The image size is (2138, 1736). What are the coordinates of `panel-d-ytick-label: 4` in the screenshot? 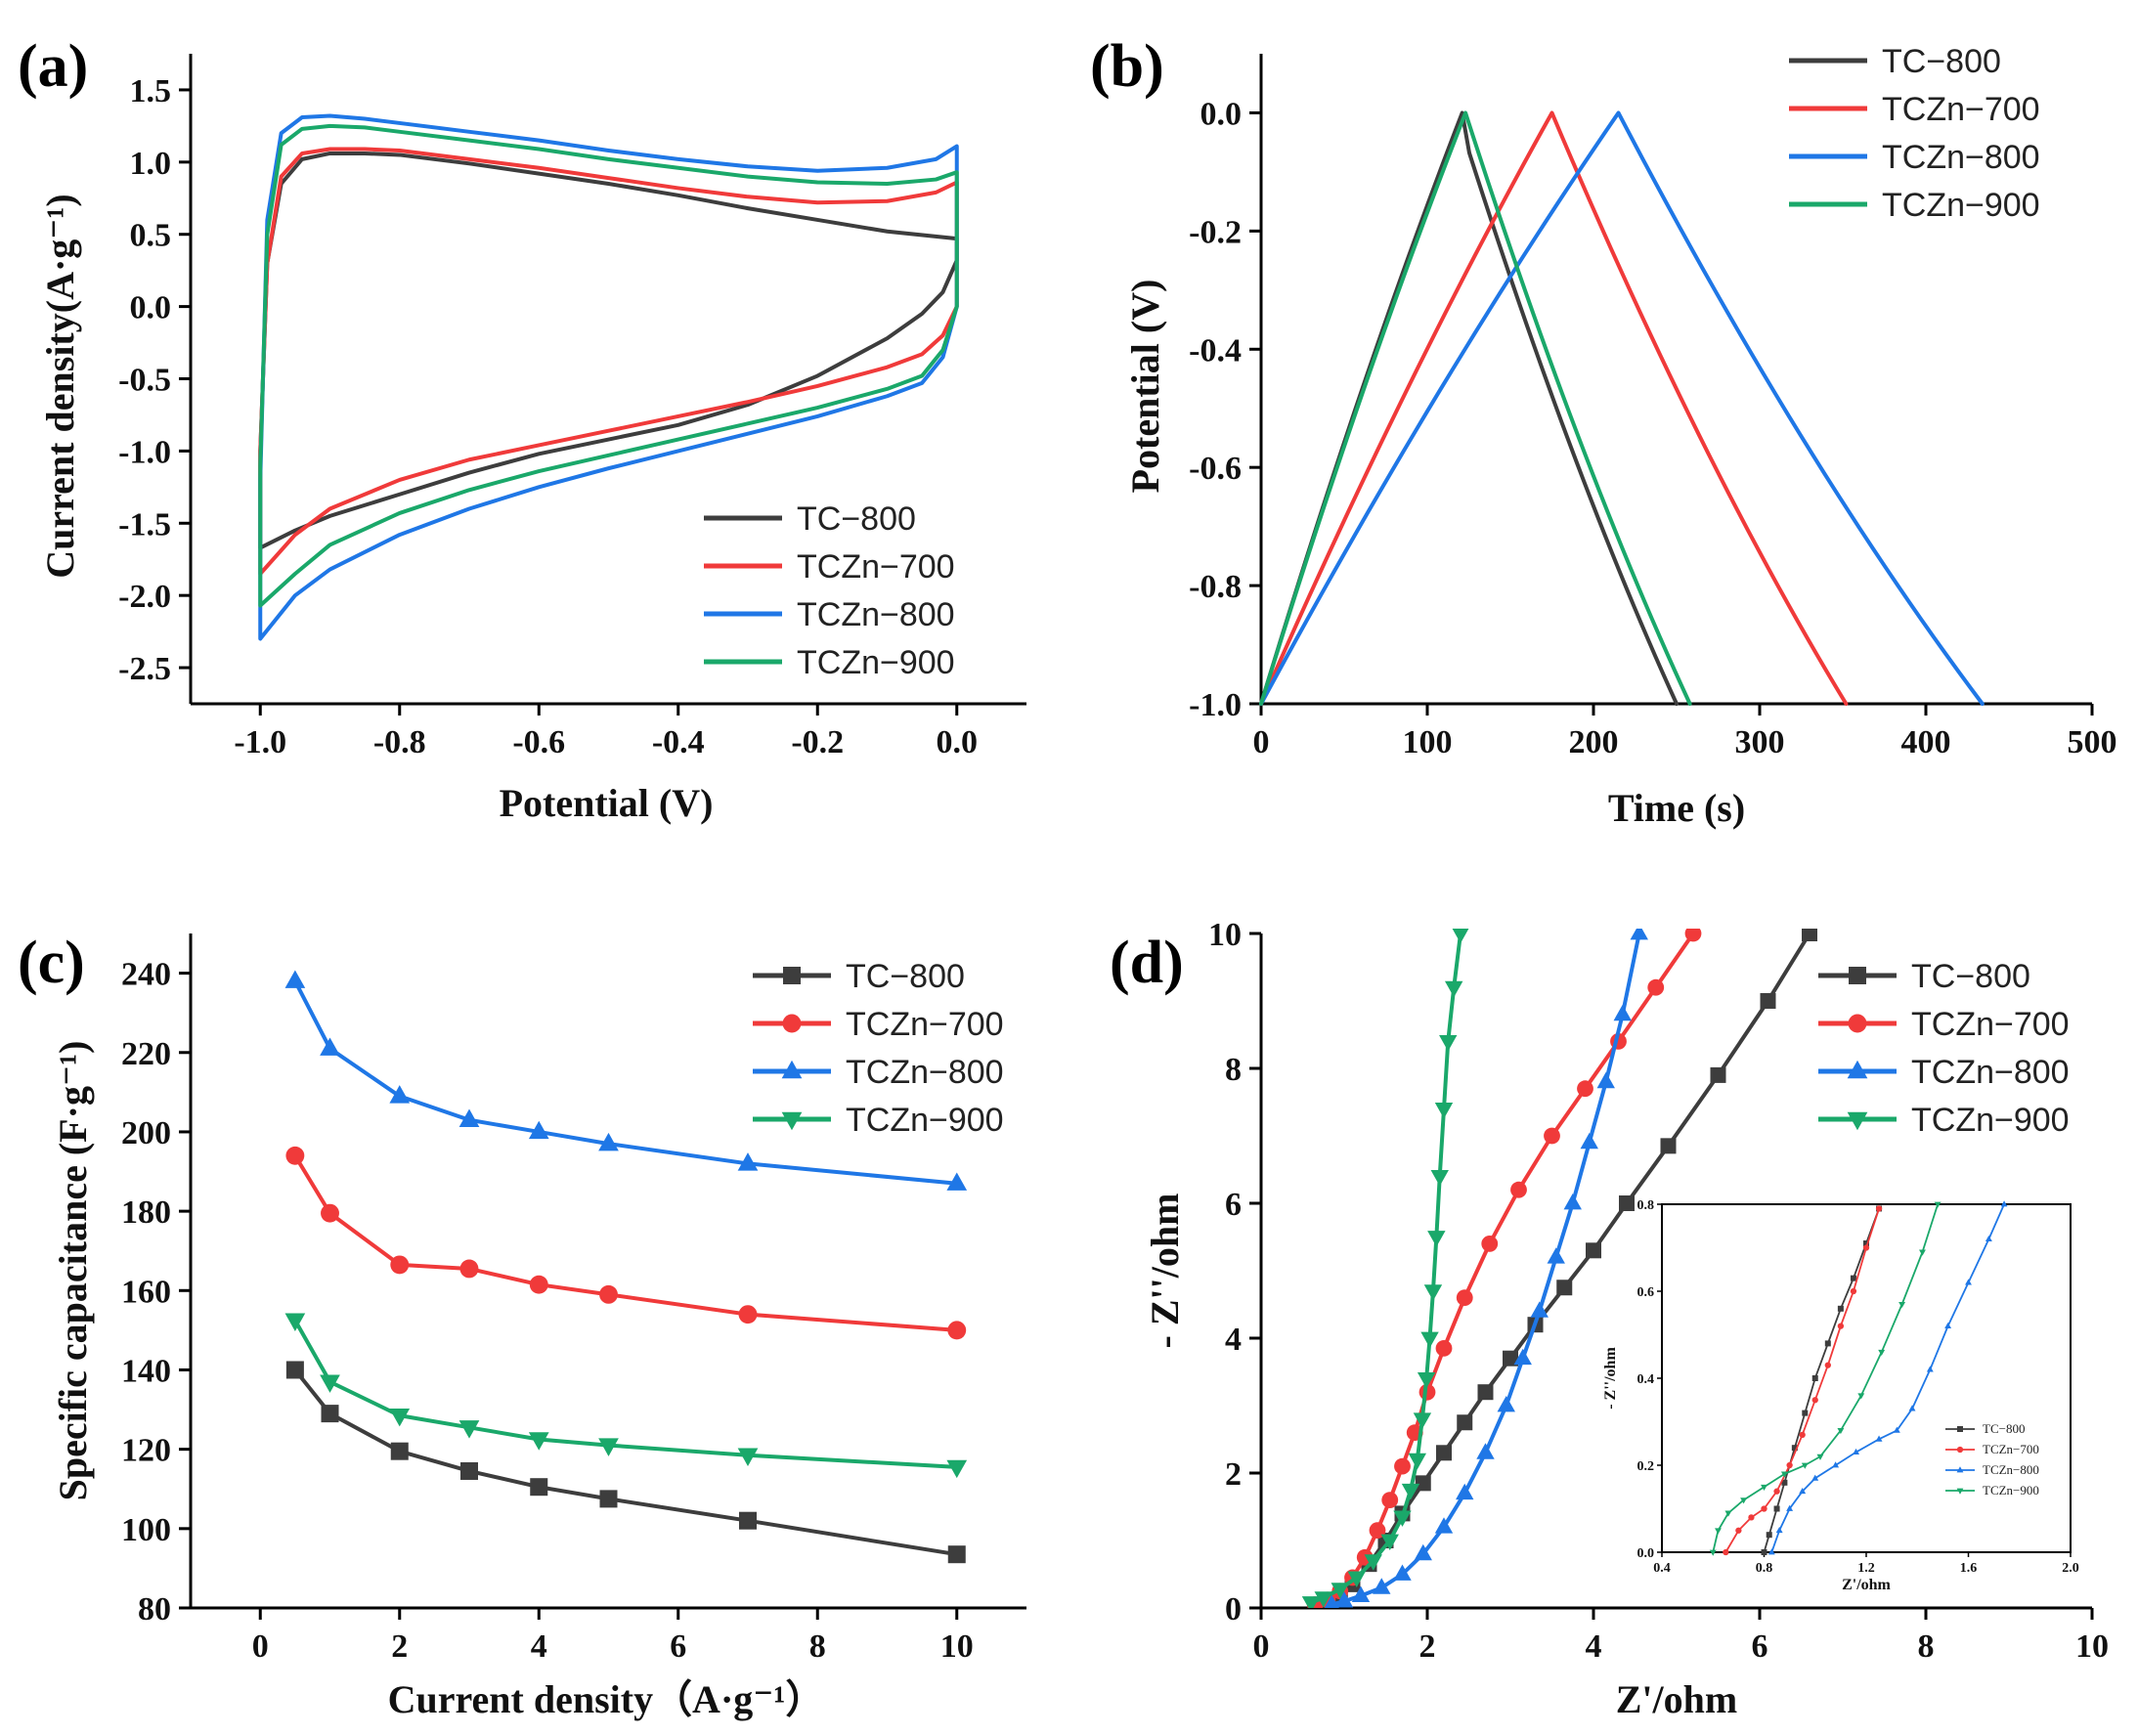 It's located at (1233, 1340).